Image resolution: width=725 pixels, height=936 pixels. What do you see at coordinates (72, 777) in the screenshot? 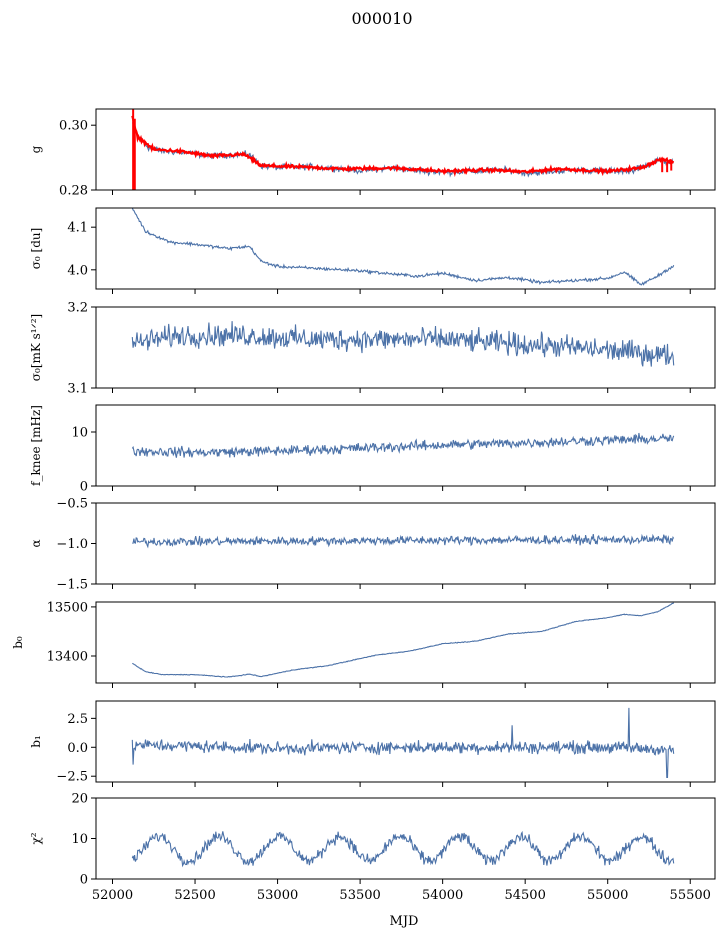
I see `y-tick-label: −2.5` at bounding box center [72, 777].